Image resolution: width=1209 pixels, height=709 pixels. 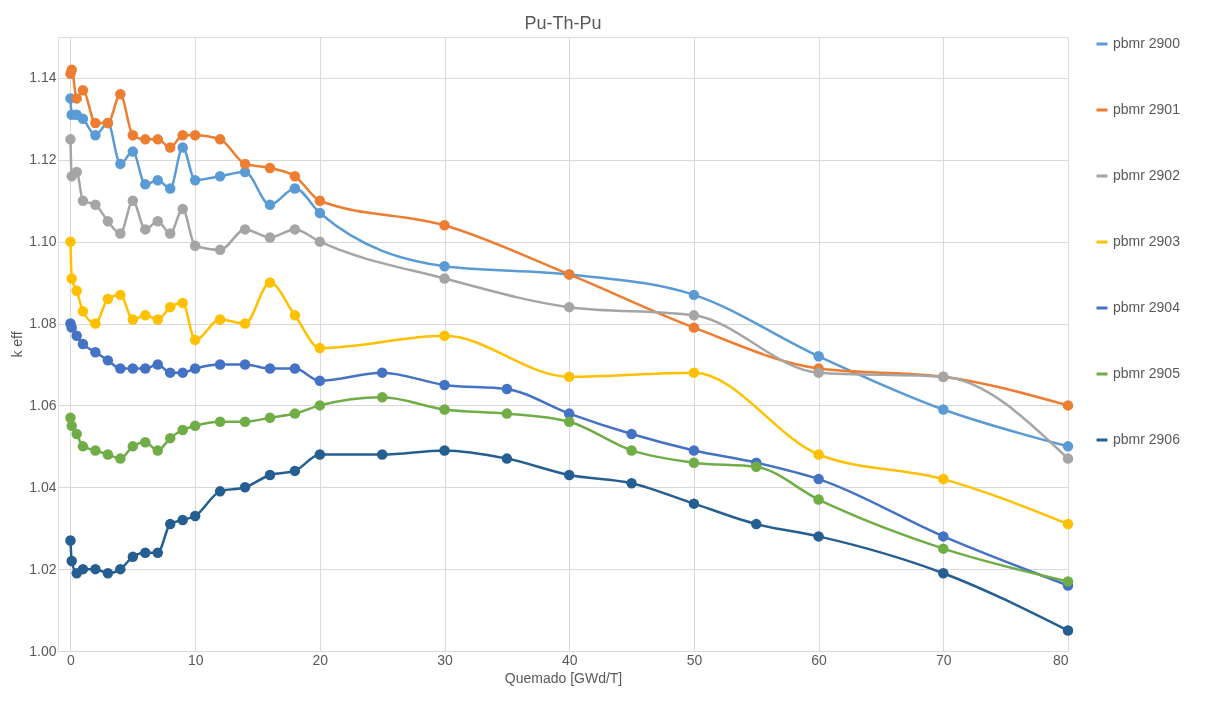 What do you see at coordinates (43, 568) in the screenshot?
I see `y-tick-label: 1.02` at bounding box center [43, 568].